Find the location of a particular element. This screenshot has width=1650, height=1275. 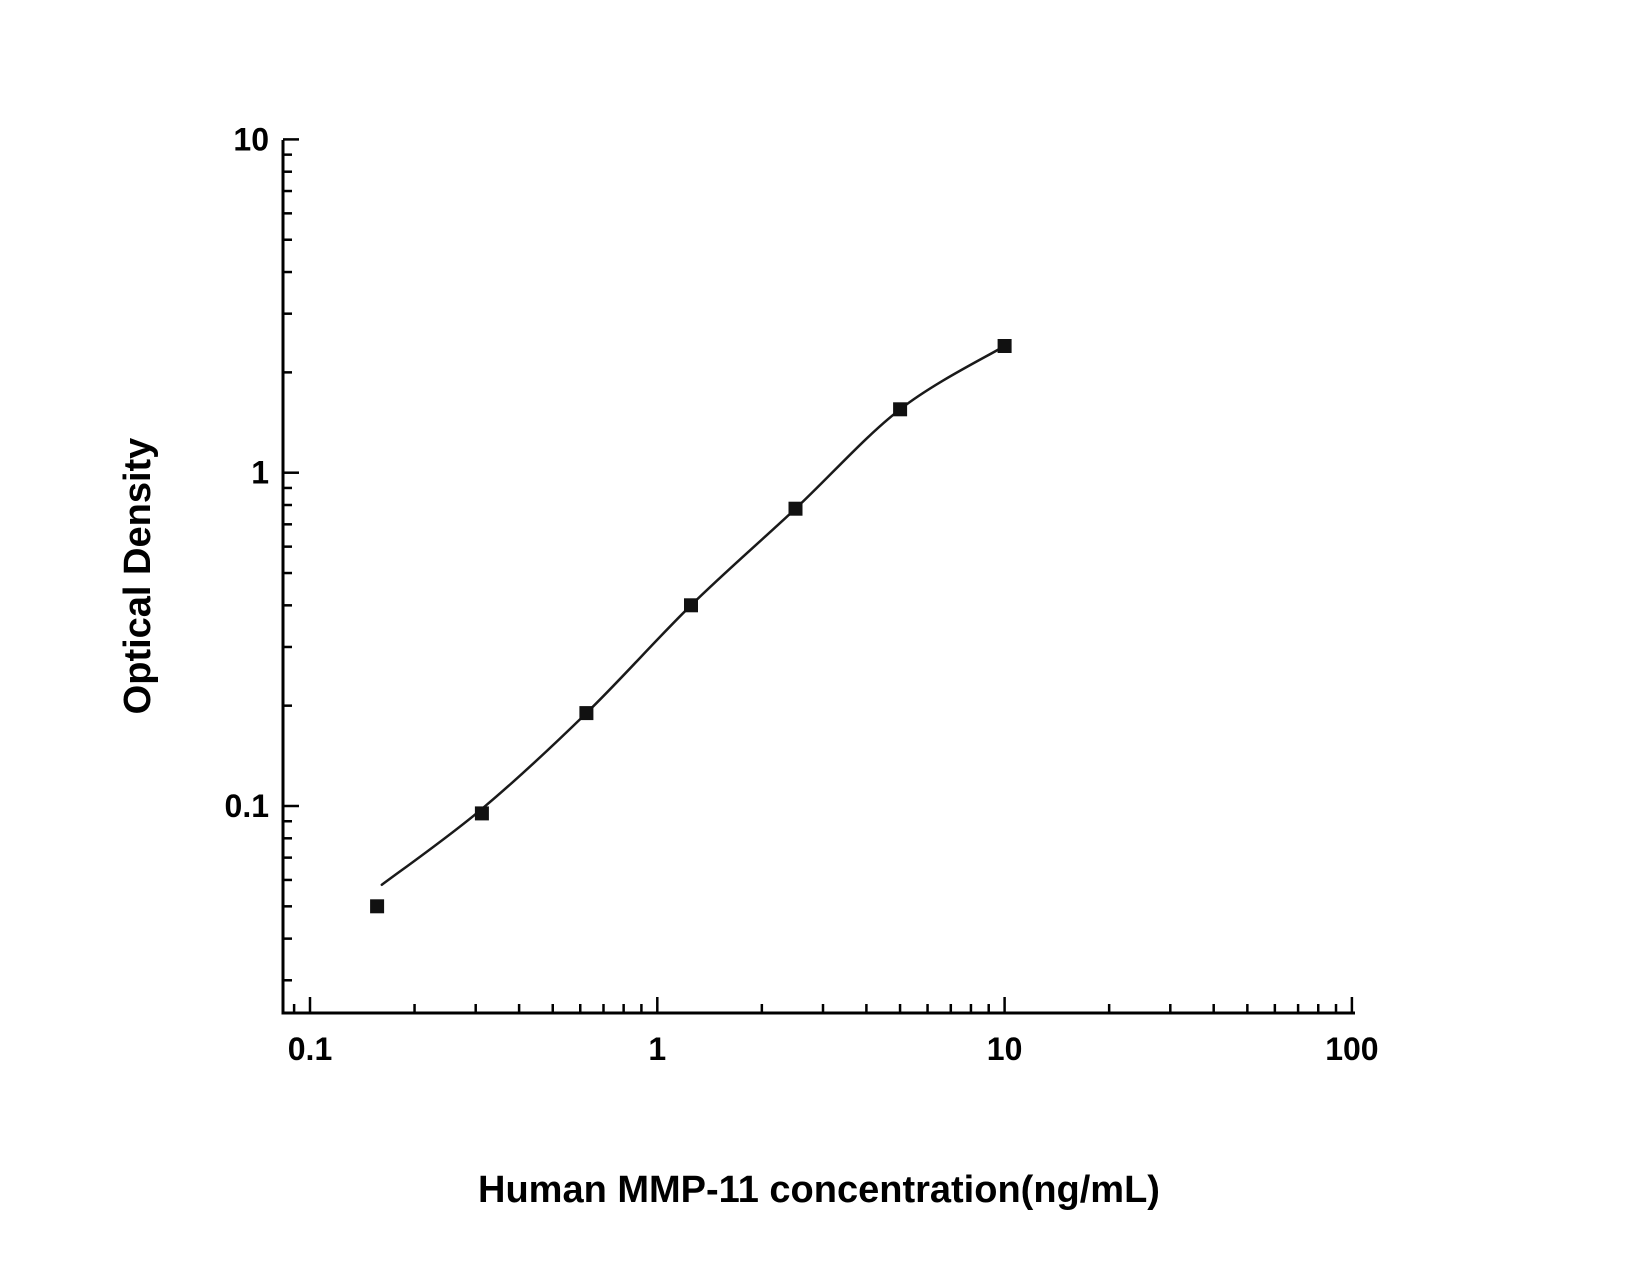

x-axis-title: Human MMP-11 concentration(ng/mL) is located at coordinates (819, 1190).